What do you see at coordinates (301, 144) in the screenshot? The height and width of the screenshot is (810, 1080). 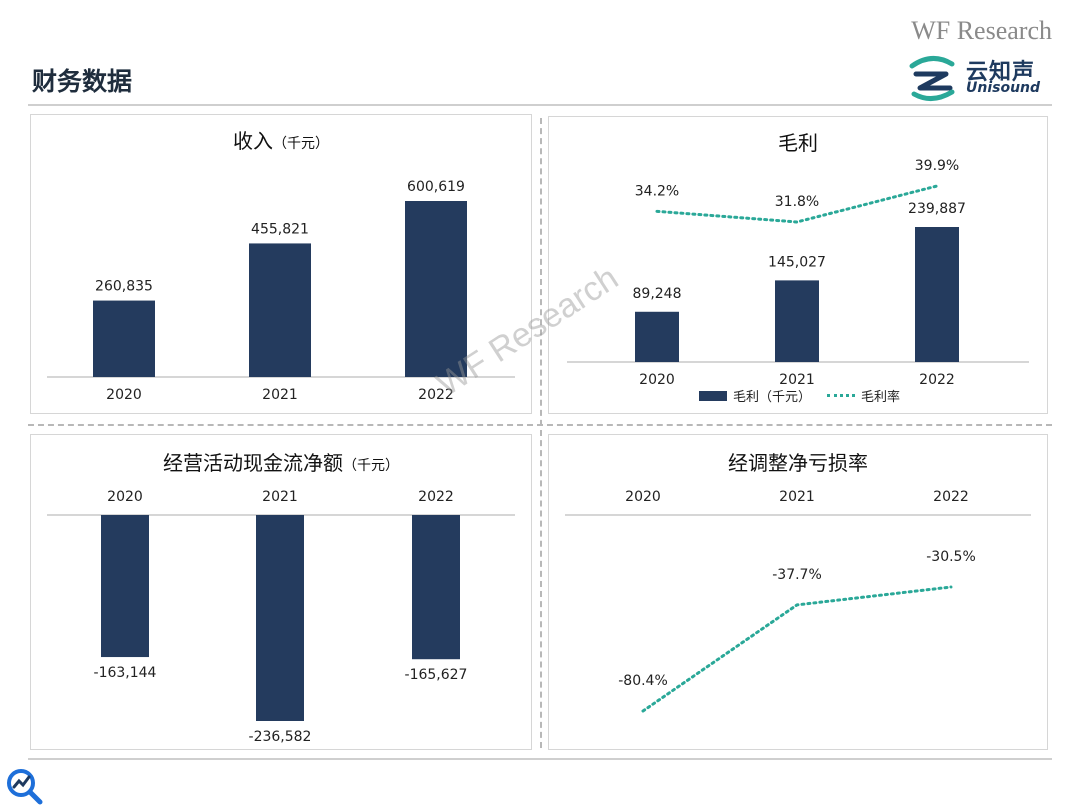 I see `revenue-unit-text: （千元）` at bounding box center [301, 144].